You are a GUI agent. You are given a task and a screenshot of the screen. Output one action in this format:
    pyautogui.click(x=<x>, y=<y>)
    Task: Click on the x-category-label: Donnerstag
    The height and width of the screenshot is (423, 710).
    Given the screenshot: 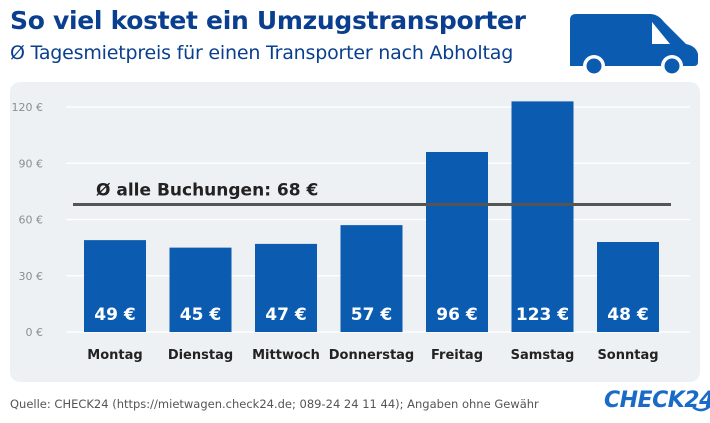 What is the action you would take?
    pyautogui.click(x=372, y=355)
    